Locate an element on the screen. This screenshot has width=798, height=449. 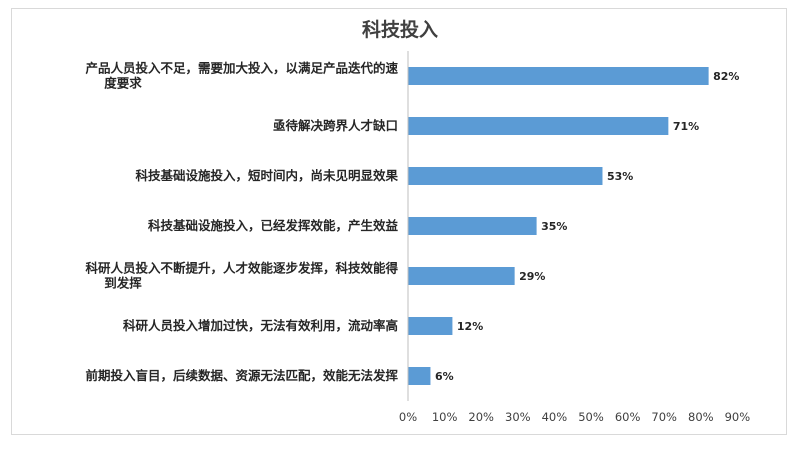
x-tick-label: 70% is located at coordinates (664, 417).